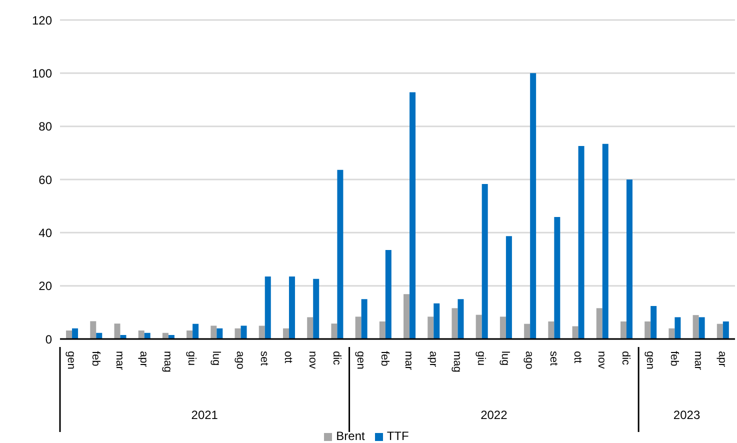 Image resolution: width=737 pixels, height=443 pixels. I want to click on text: 2023, so click(686, 415).